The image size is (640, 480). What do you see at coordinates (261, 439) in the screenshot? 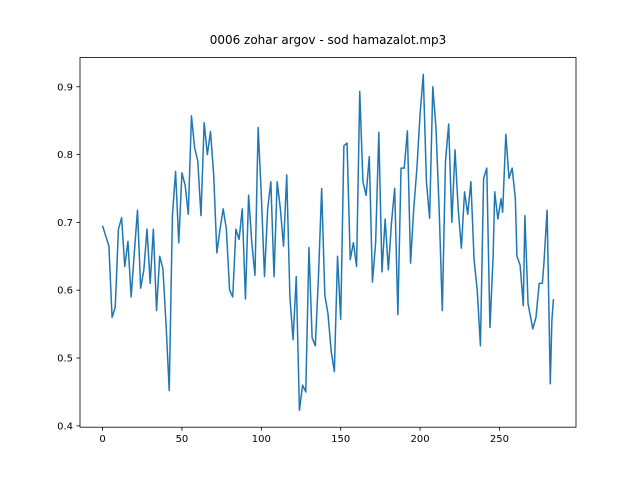
I see `x-tick-label: 100` at bounding box center [261, 439].